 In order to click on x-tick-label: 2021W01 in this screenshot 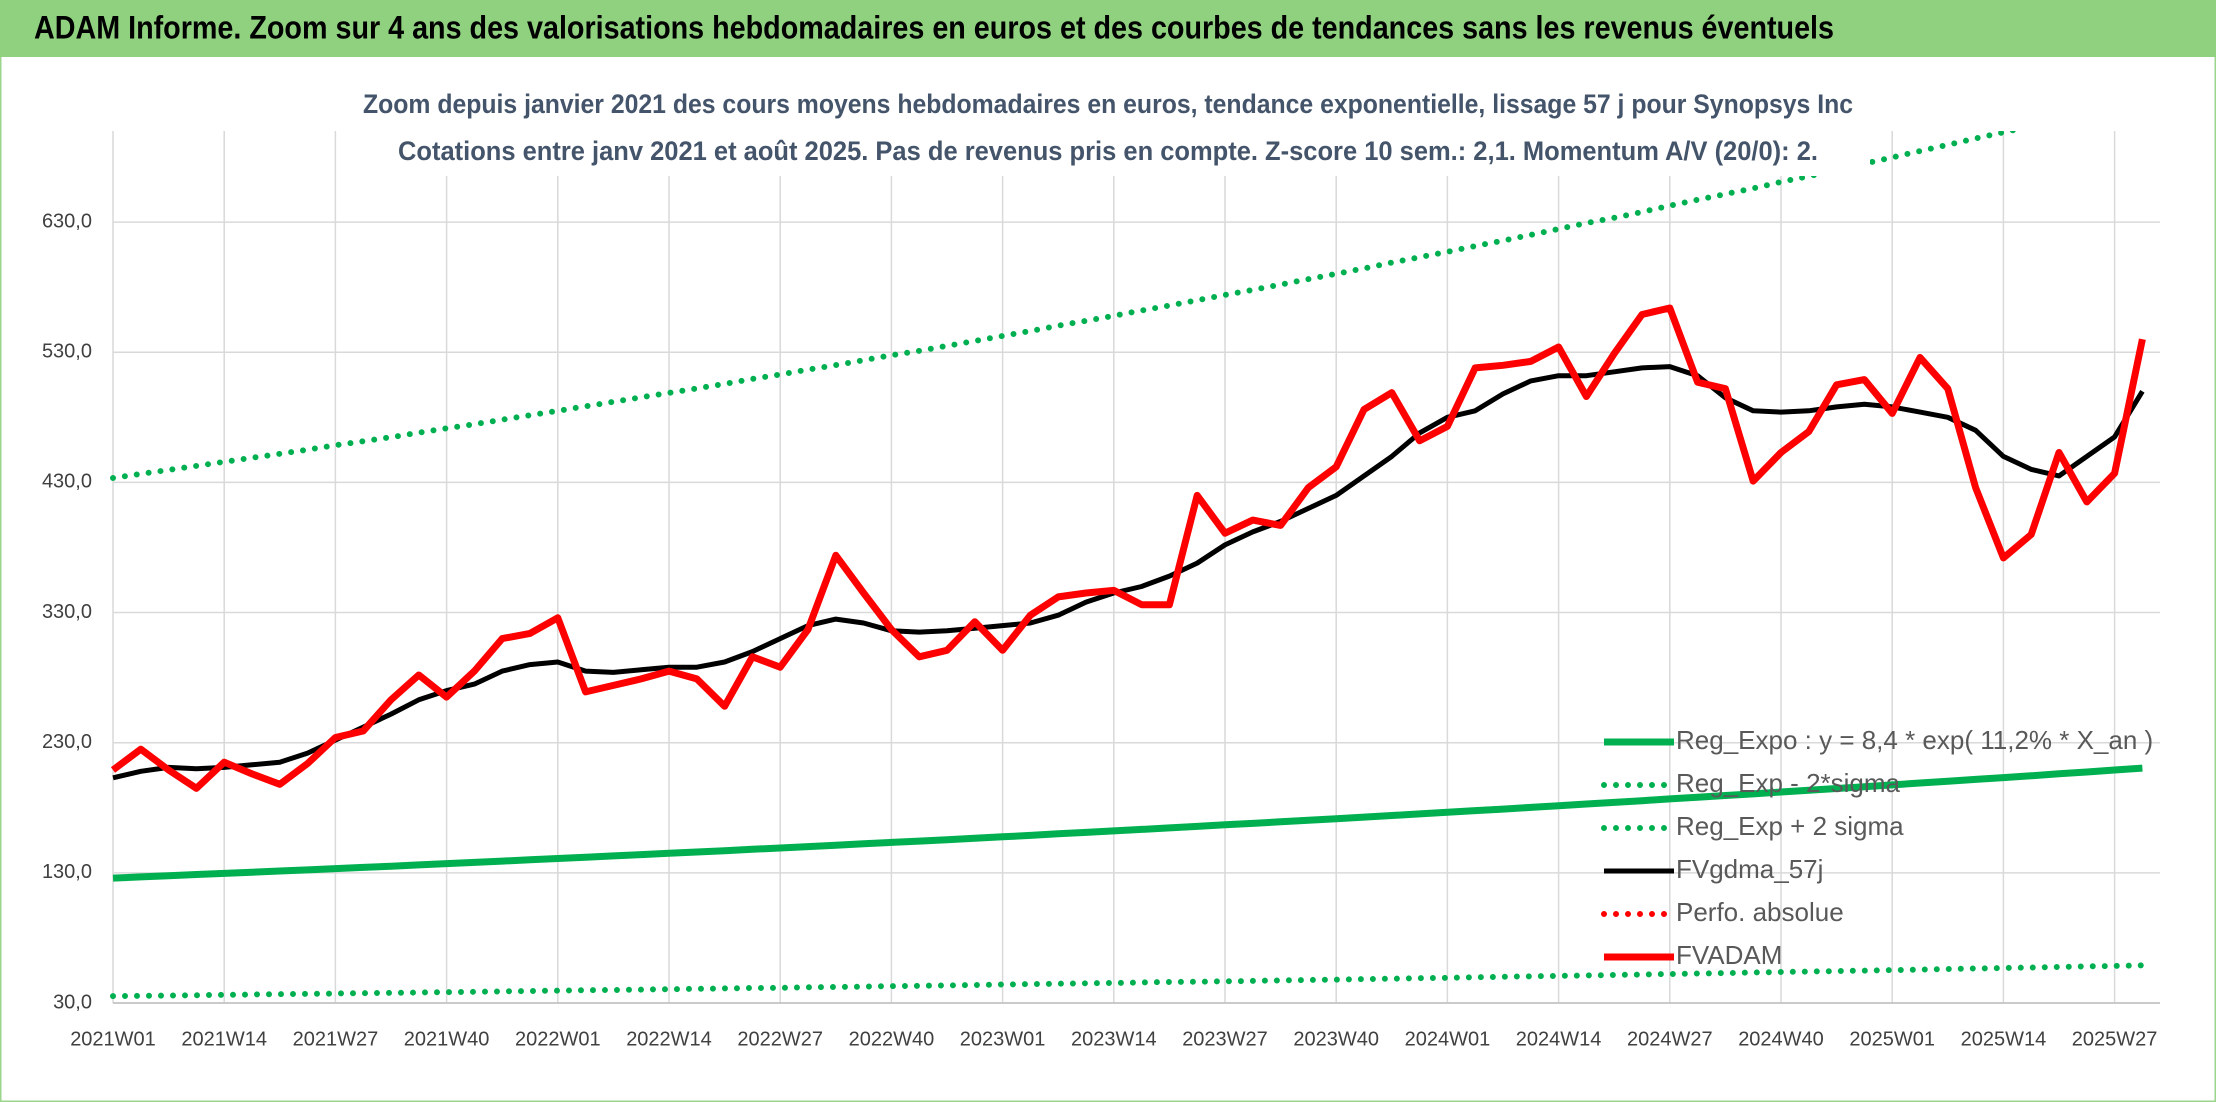, I will do `click(113, 1039)`.